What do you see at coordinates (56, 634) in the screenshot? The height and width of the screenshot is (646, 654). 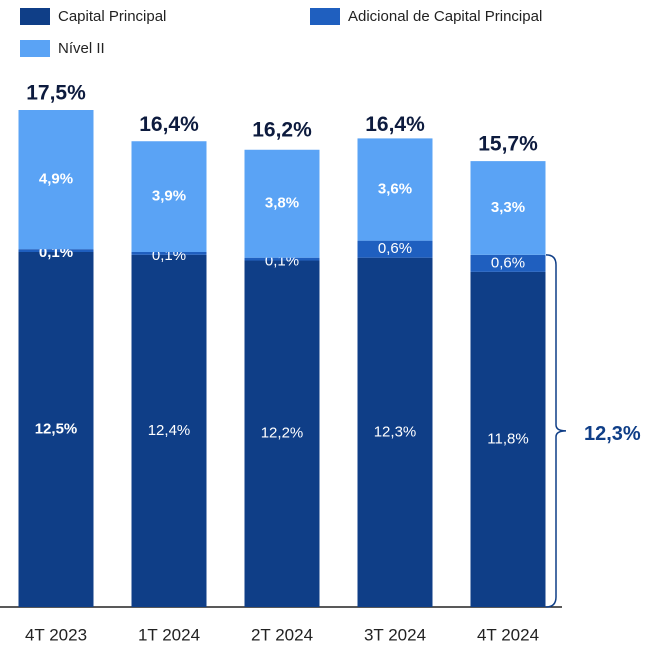 I see `x-tick-label: 4T 2023` at bounding box center [56, 634].